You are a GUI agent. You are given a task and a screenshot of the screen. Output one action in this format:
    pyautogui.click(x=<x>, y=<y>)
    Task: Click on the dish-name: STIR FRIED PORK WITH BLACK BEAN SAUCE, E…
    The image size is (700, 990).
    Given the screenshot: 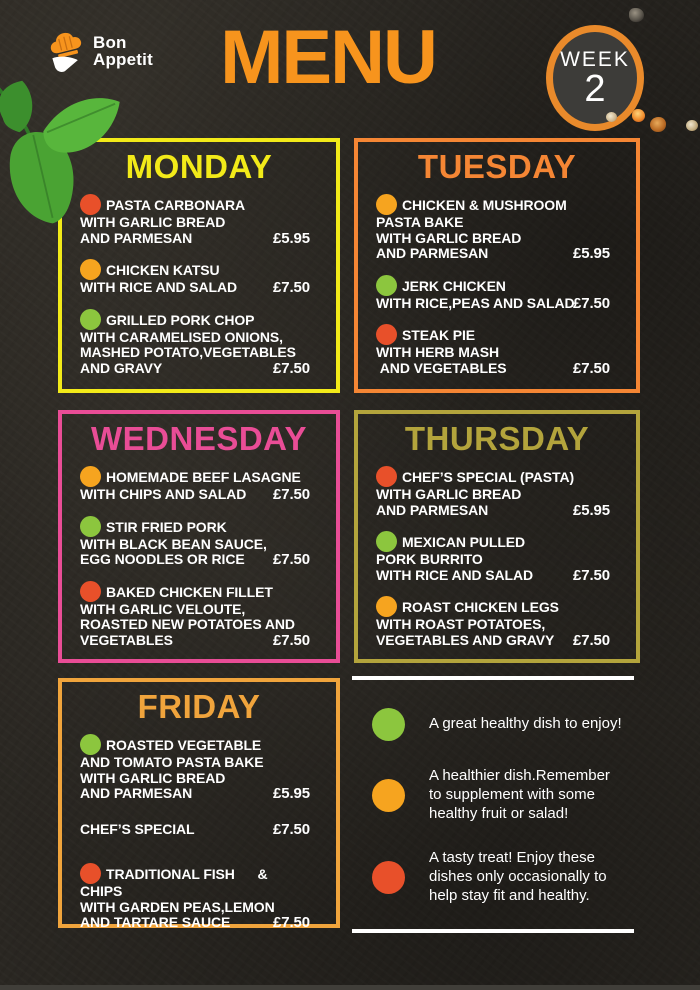 What is the action you would take?
    pyautogui.click(x=173, y=542)
    